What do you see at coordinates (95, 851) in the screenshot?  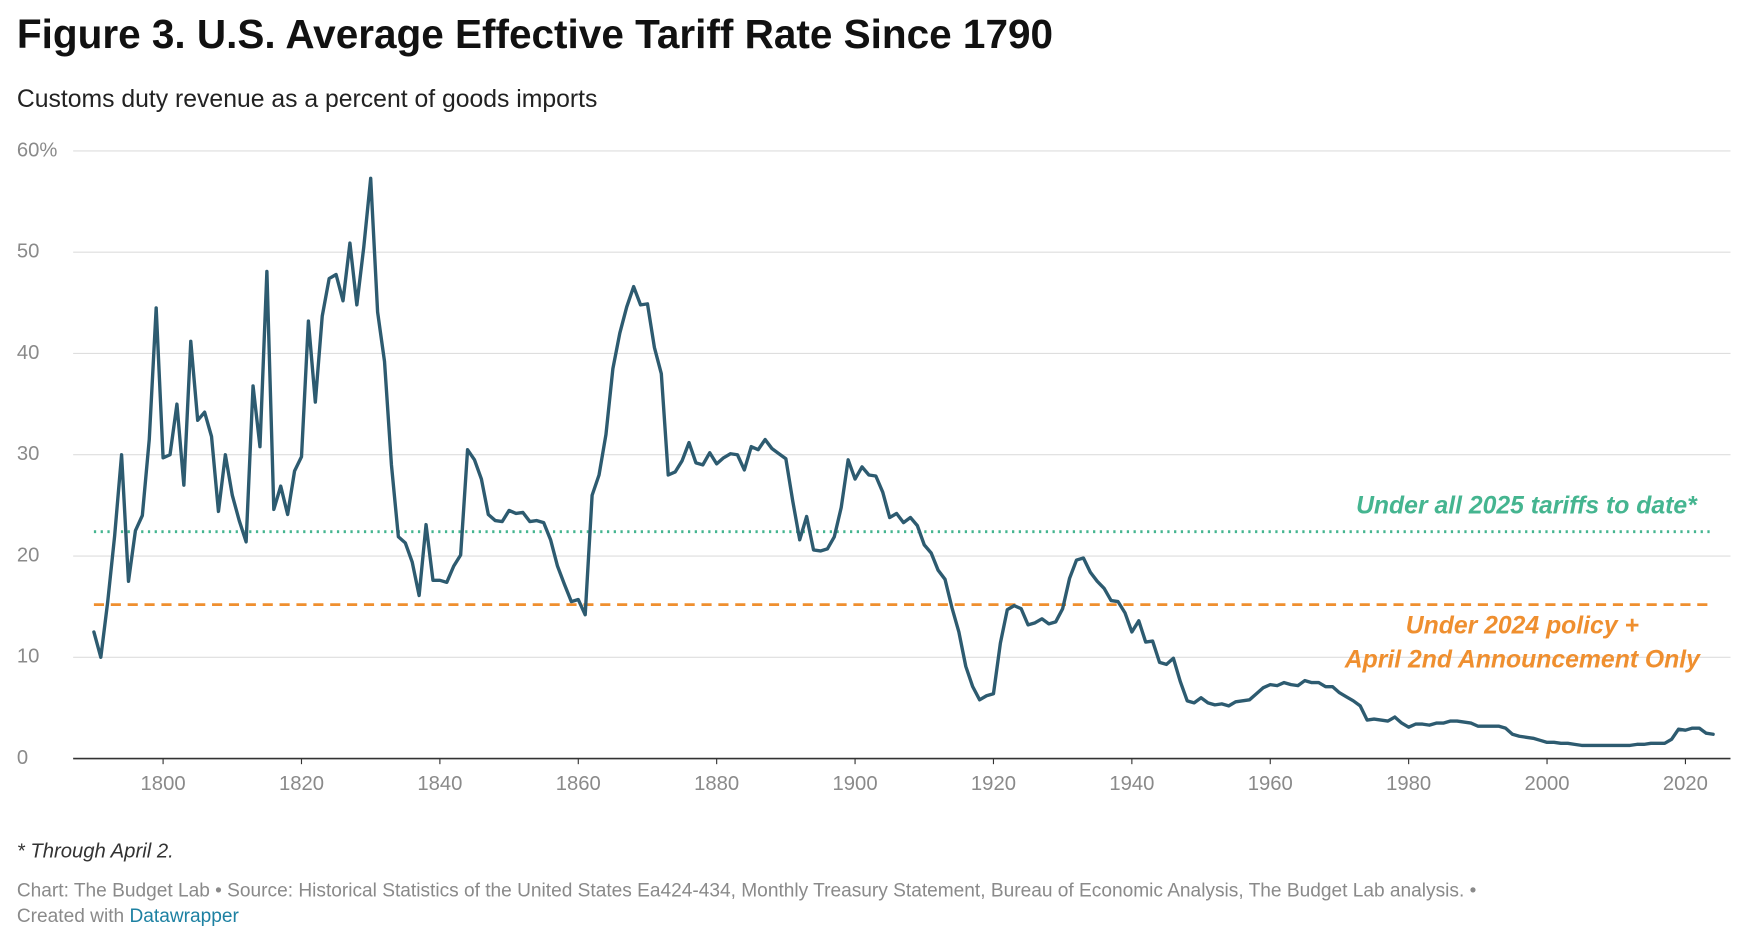 I see `footnote: * Through April 2.` at bounding box center [95, 851].